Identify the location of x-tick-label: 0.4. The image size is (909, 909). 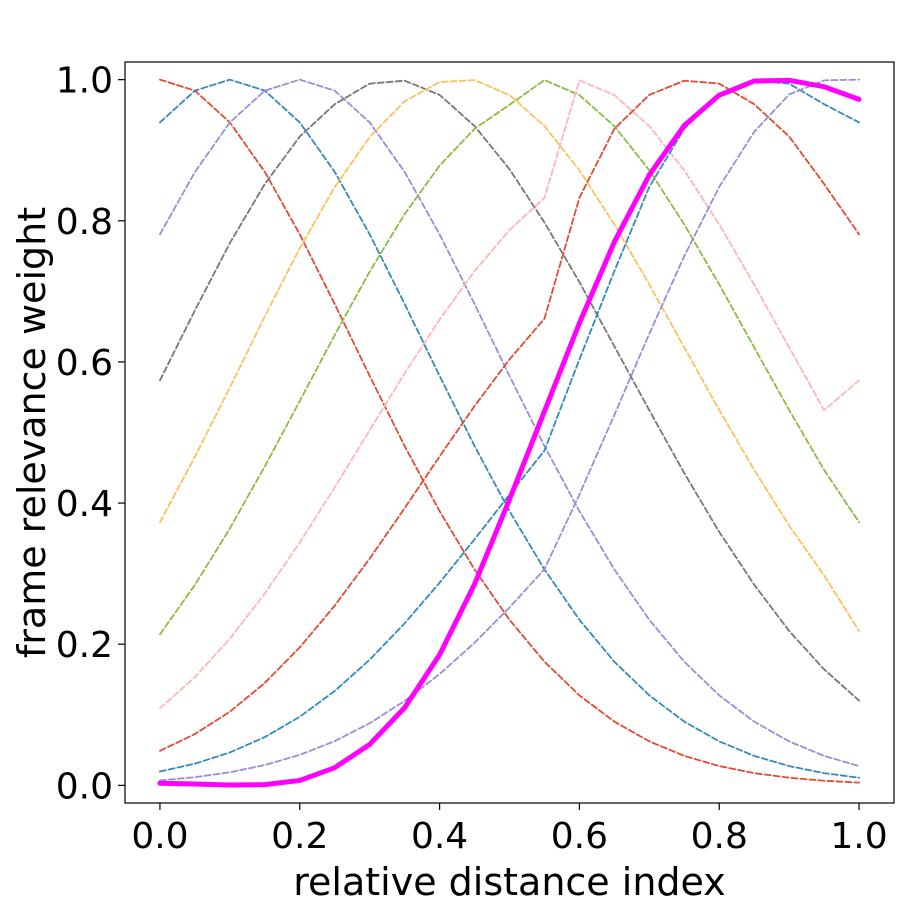
(439, 836).